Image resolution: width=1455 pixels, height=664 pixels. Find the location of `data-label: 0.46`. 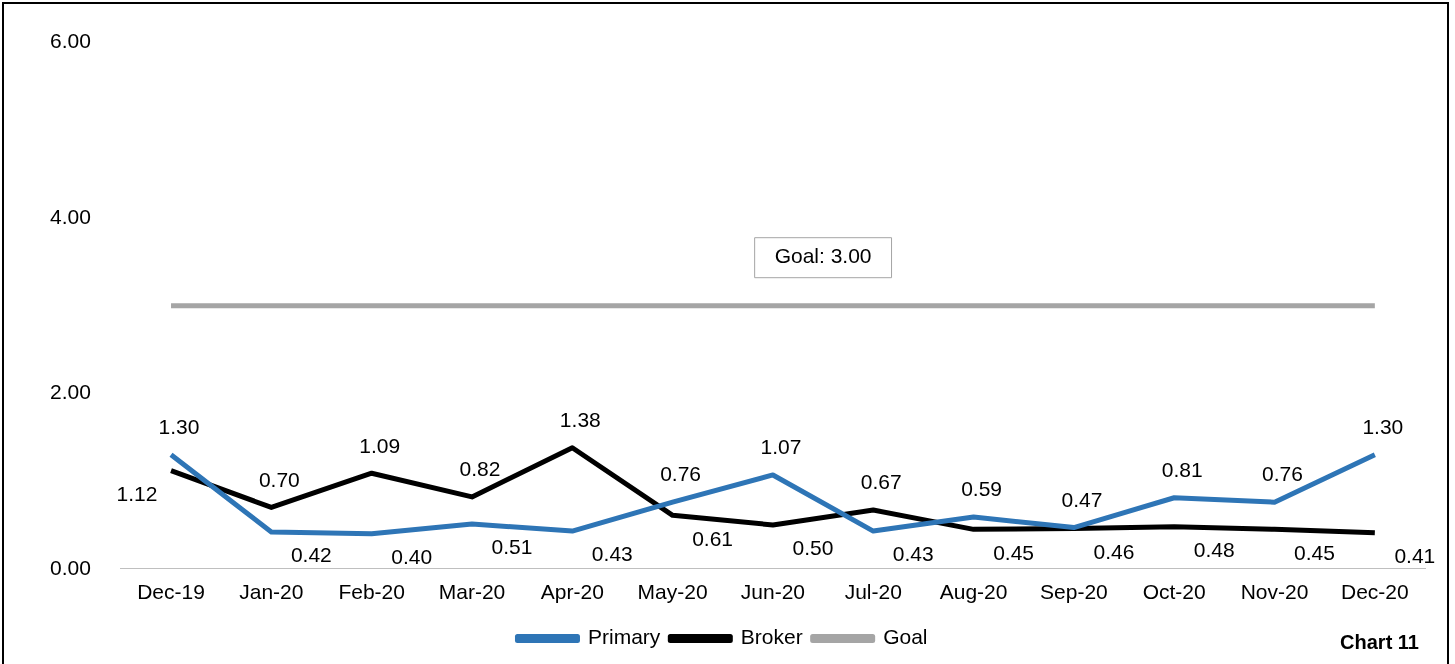

data-label: 0.46 is located at coordinates (1114, 551).